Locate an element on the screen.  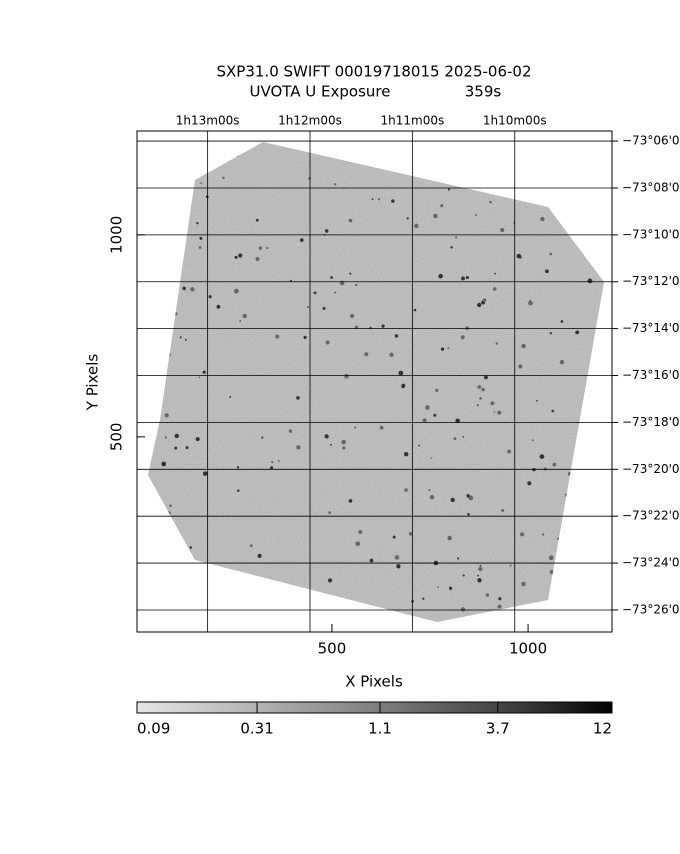
y-axis-label: Y Pixels is located at coordinates (93, 383).